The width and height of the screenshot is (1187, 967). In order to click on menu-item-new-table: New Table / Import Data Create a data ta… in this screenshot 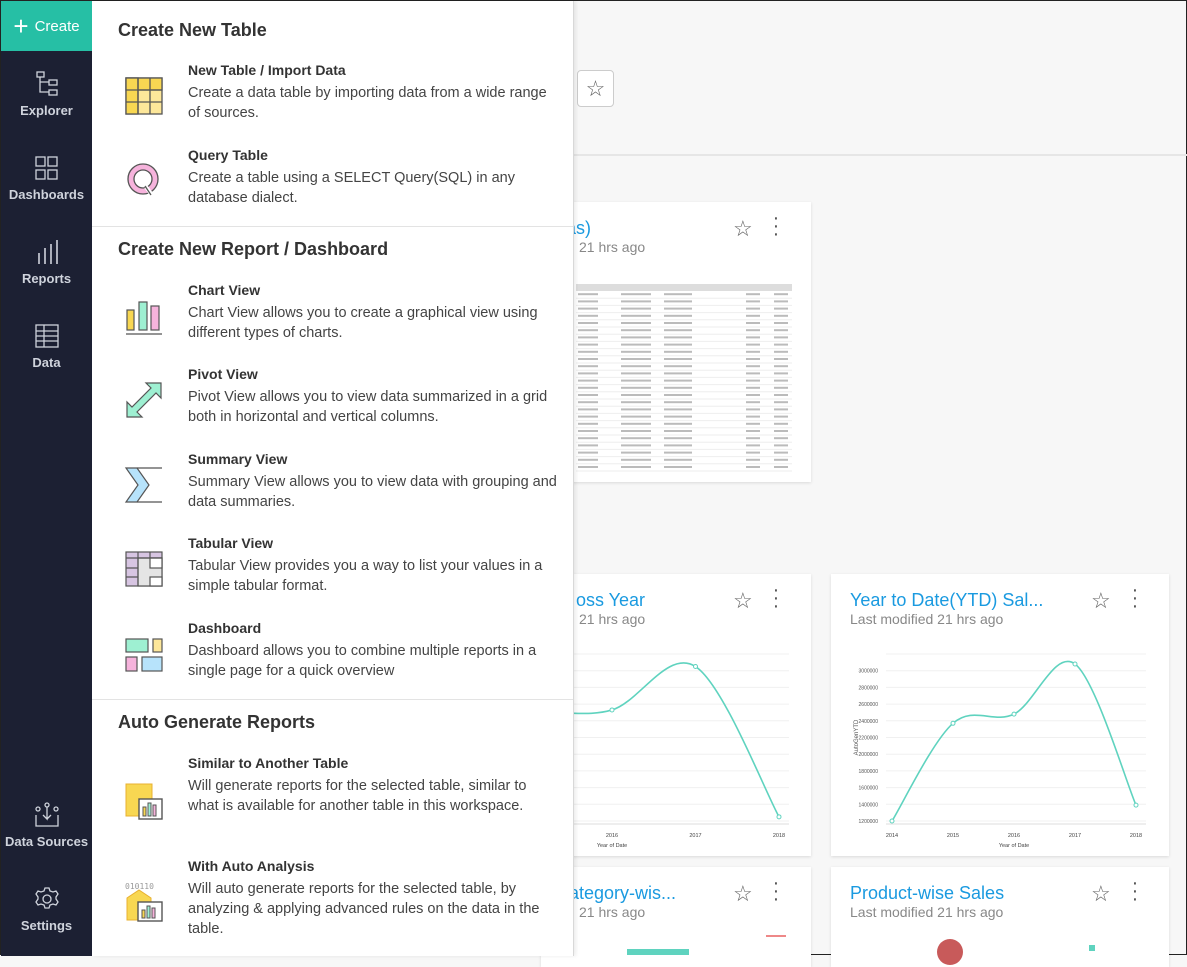, I will do `click(332, 102)`.